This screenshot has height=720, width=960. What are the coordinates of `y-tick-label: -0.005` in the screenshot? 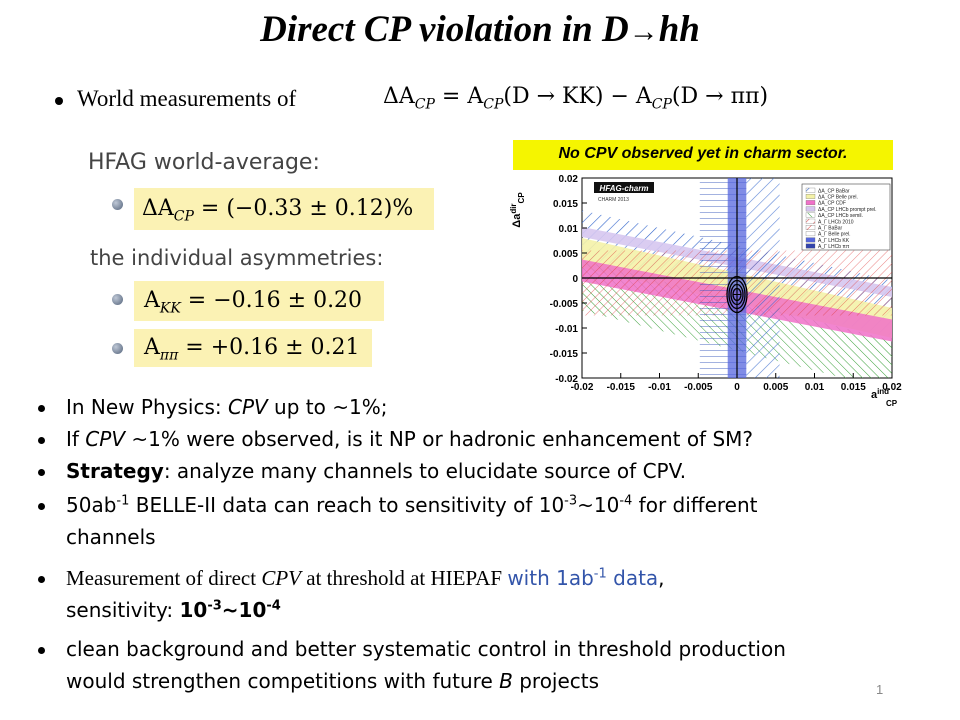 It's located at (564, 304).